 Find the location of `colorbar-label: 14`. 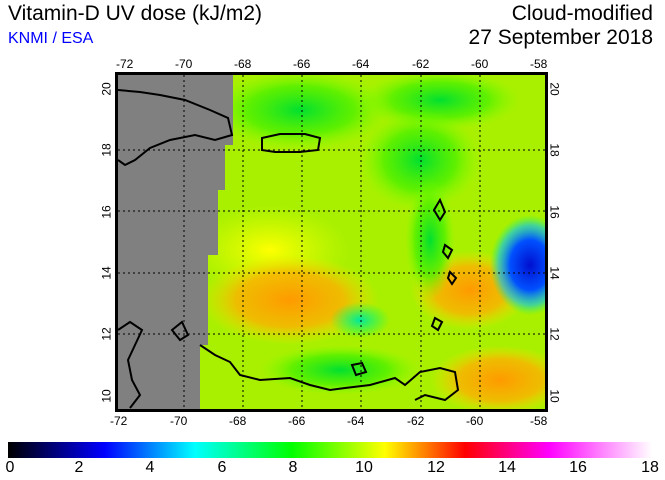

colorbar-label: 14 is located at coordinates (507, 467).